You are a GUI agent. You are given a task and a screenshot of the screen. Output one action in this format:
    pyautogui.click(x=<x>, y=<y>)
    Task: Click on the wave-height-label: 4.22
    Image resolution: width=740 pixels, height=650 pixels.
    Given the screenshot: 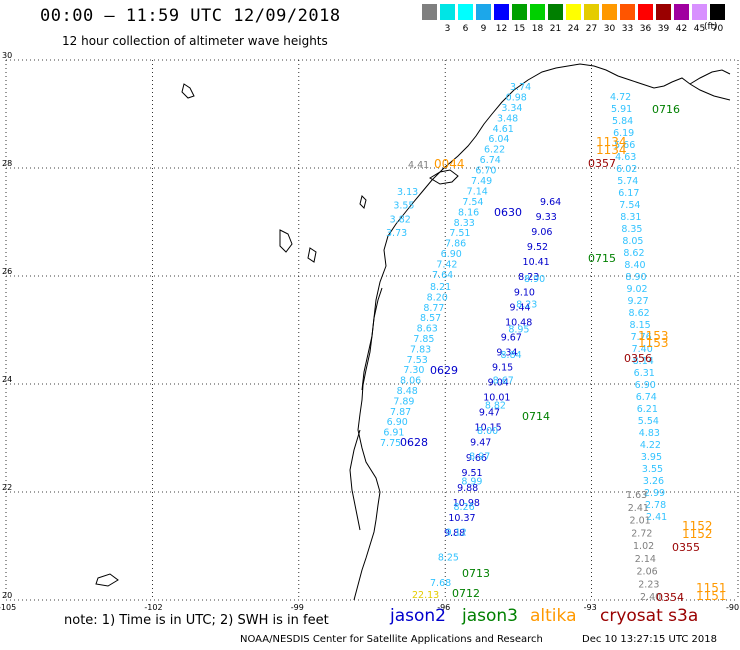 What is the action you would take?
    pyautogui.click(x=650, y=445)
    